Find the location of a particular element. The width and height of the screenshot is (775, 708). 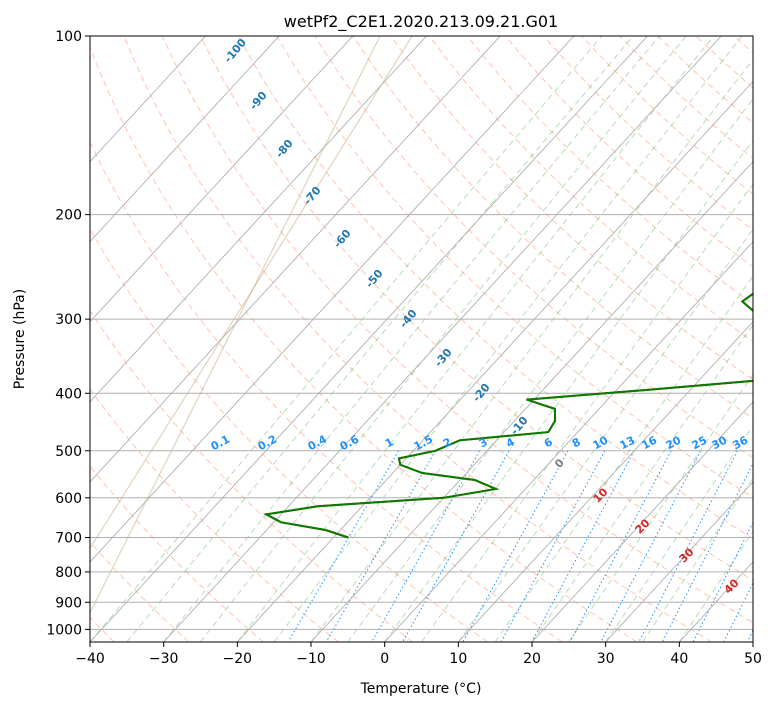

dry-adiabat-label: 20 is located at coordinates (643, 526).